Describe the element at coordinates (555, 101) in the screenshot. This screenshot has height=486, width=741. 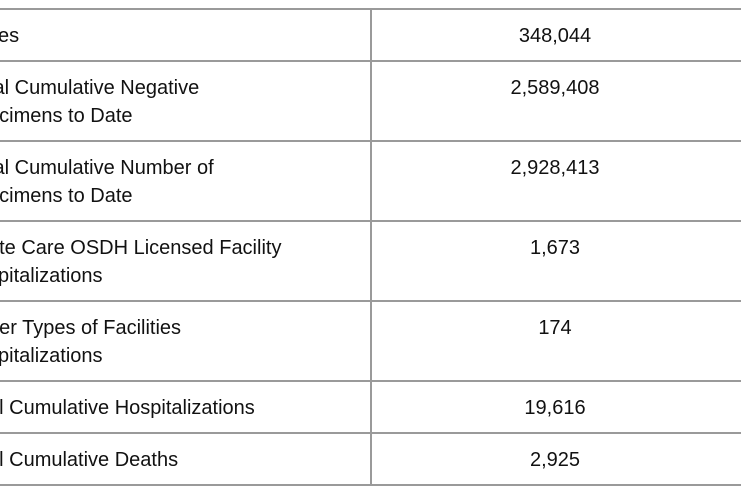
I see `row-value: 2,589,408` at that location.